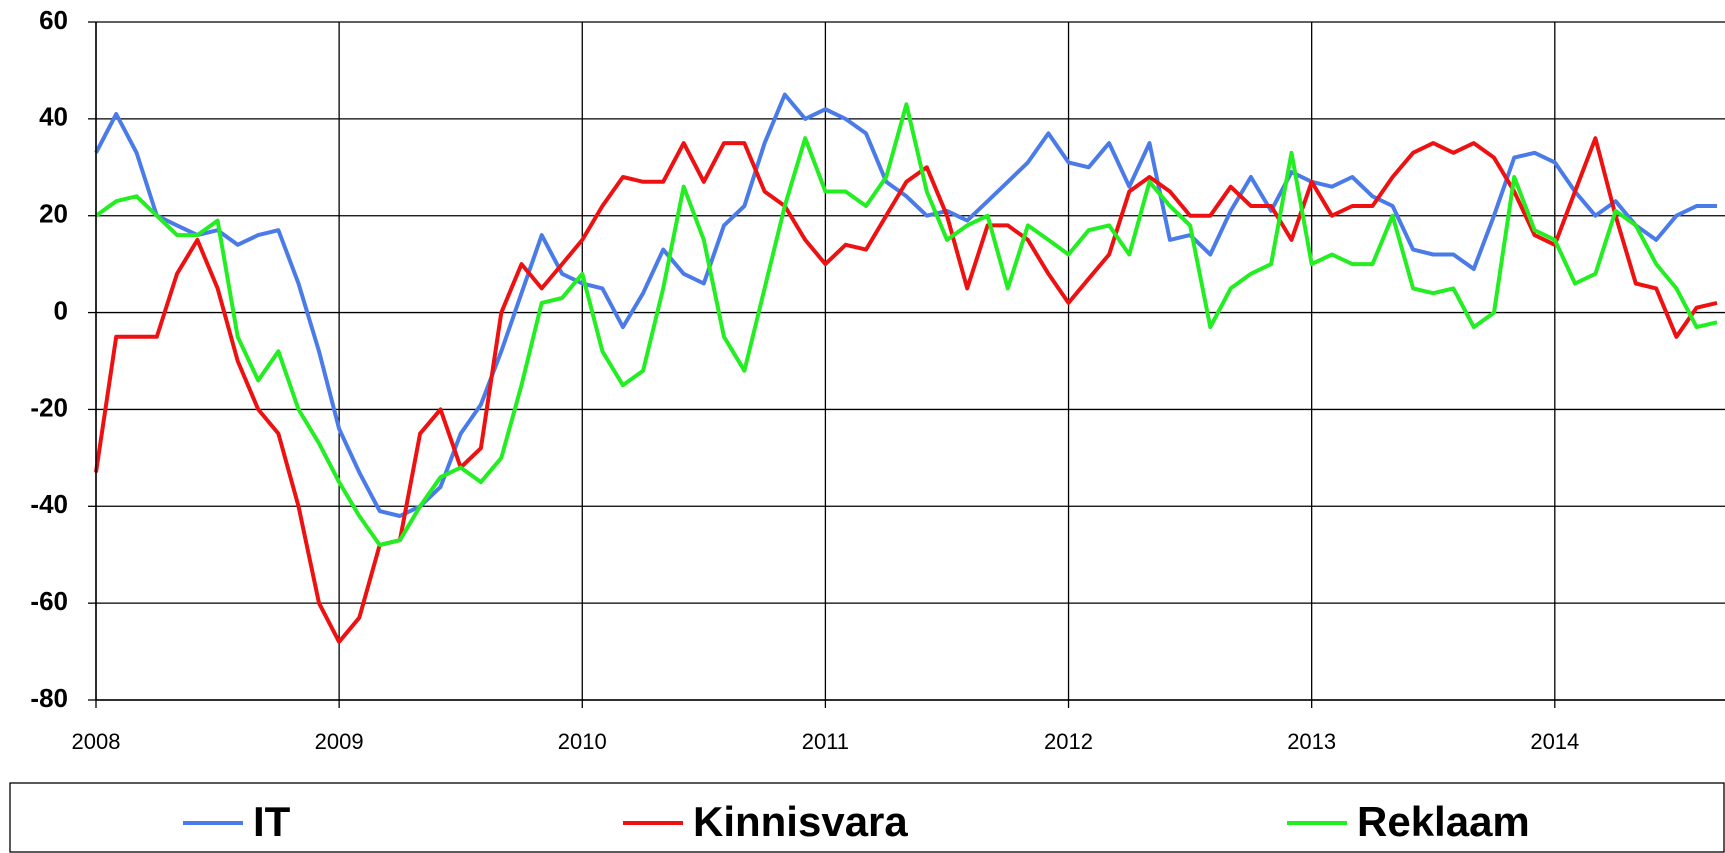  Describe the element at coordinates (49, 407) in the screenshot. I see `y-tick-label: -20` at that location.